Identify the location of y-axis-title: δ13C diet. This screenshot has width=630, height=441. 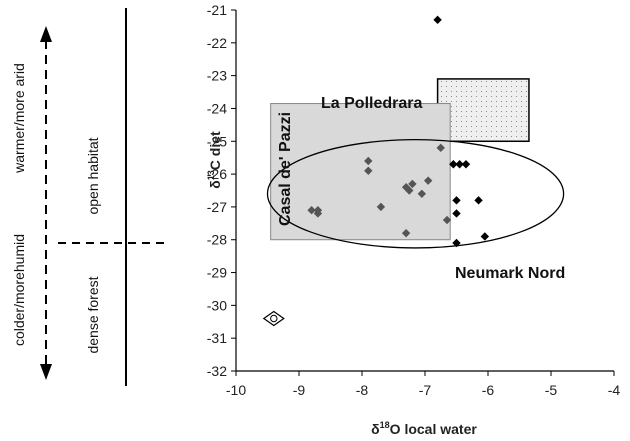
(214, 160).